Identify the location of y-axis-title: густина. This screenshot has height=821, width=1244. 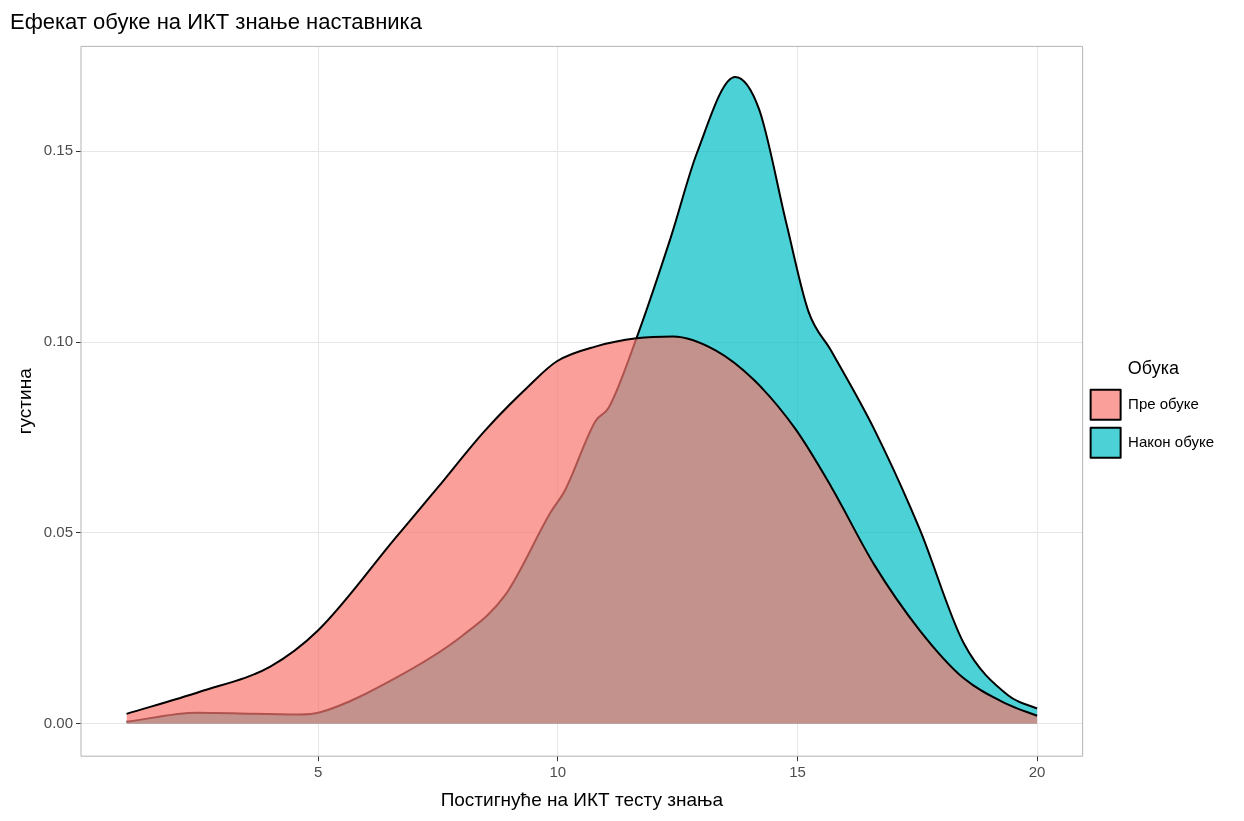
(24, 401).